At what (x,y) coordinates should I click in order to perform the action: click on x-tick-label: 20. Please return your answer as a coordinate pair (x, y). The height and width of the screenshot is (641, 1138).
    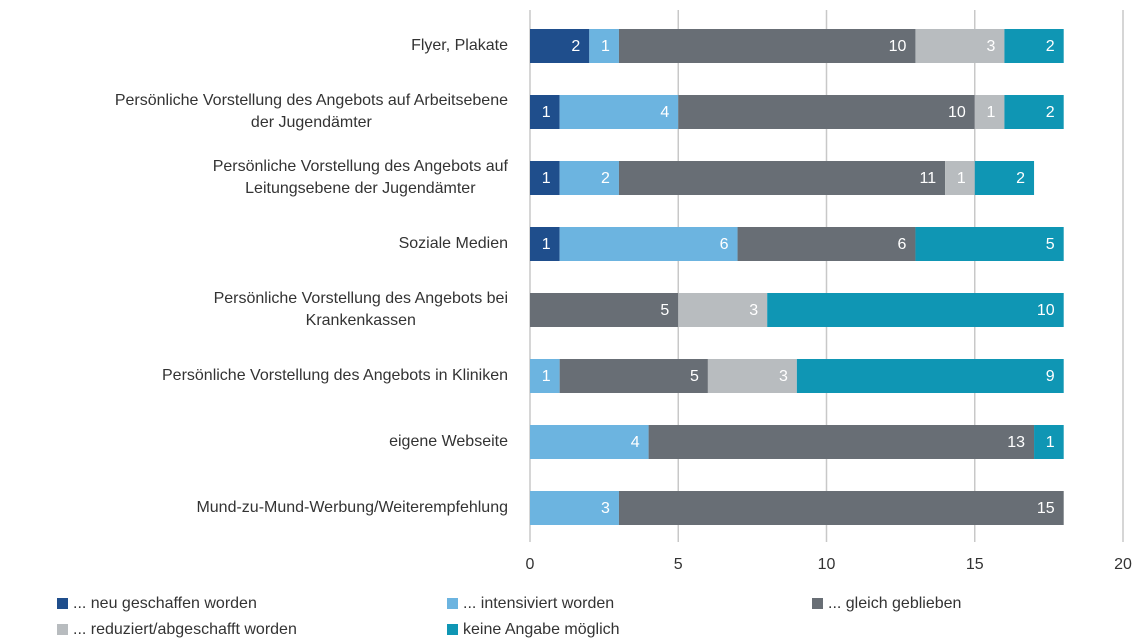
    Looking at the image, I should click on (1123, 564).